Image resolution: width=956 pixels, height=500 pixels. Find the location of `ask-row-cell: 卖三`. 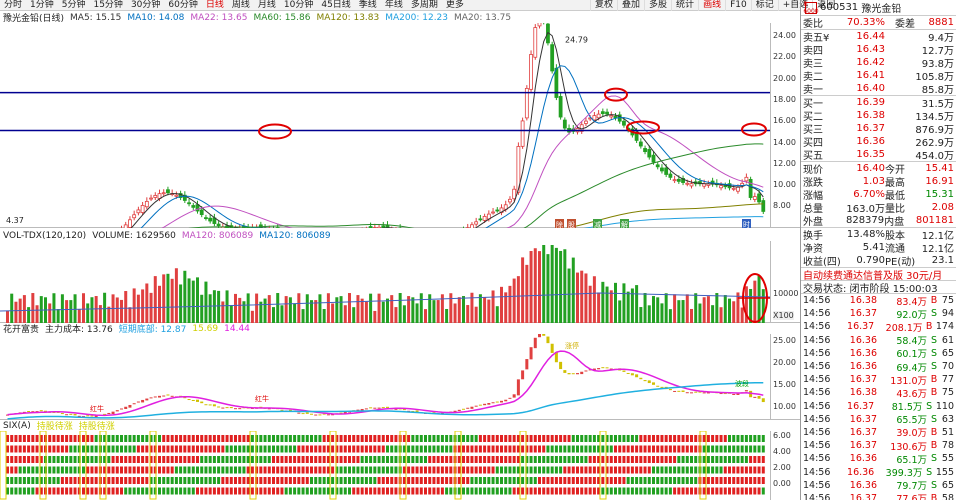

ask-row-cell: 卖三 is located at coordinates (813, 64).